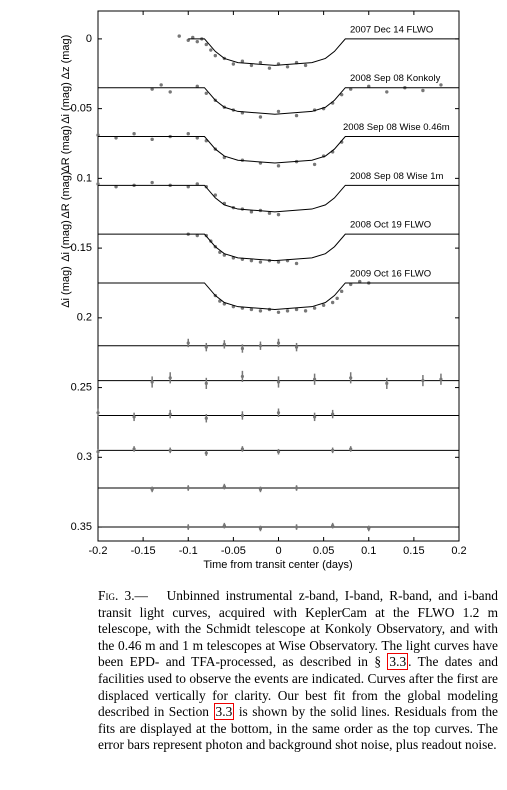  What do you see at coordinates (391, 29) in the screenshot?
I see `curve-label: 2007 Dec 14 FLWO` at bounding box center [391, 29].